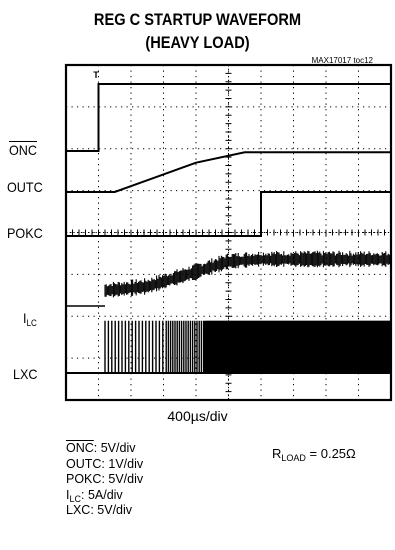 The width and height of the screenshot is (395, 550). I want to click on trace-ilc, so click(248, 274).